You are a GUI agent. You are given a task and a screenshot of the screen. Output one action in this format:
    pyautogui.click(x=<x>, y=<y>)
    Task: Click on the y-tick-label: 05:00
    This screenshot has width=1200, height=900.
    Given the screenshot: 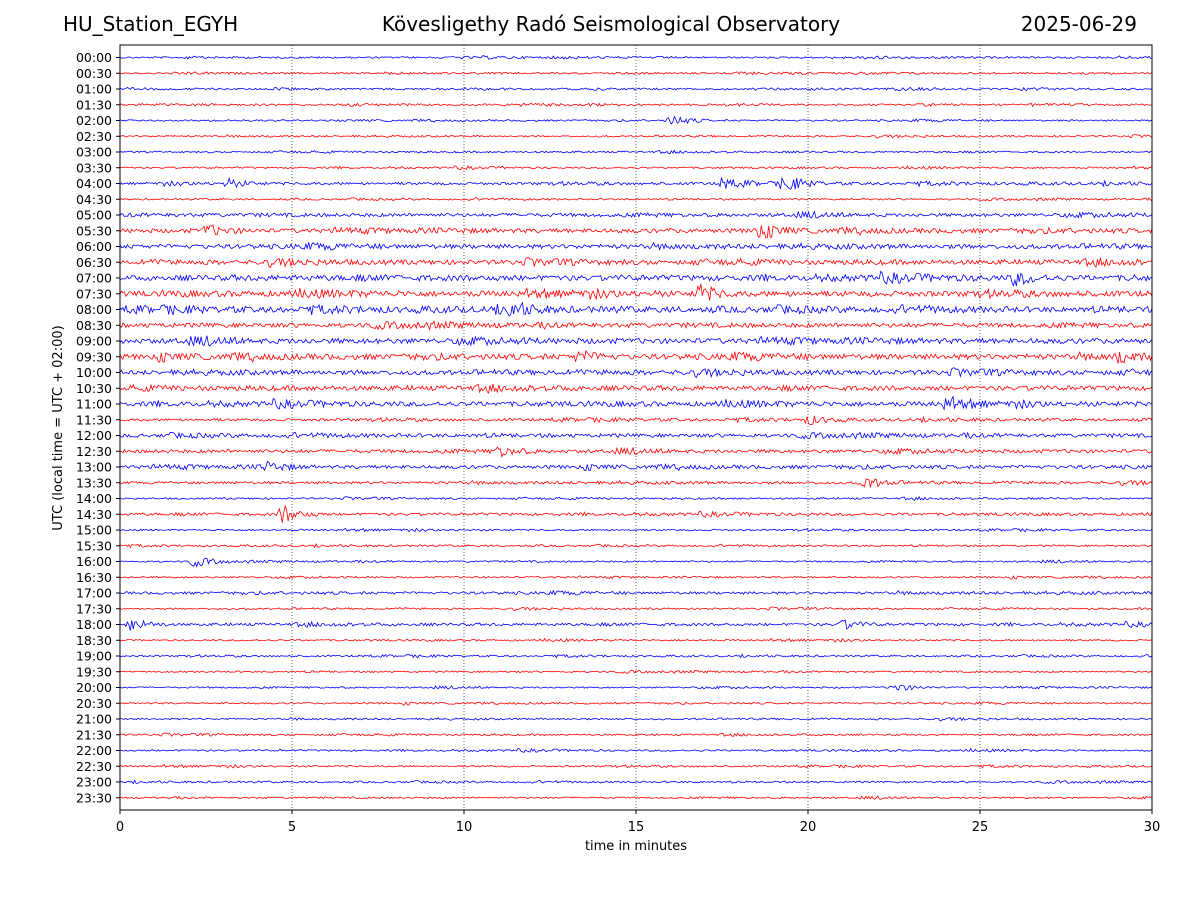 What is the action you would take?
    pyautogui.click(x=94, y=215)
    